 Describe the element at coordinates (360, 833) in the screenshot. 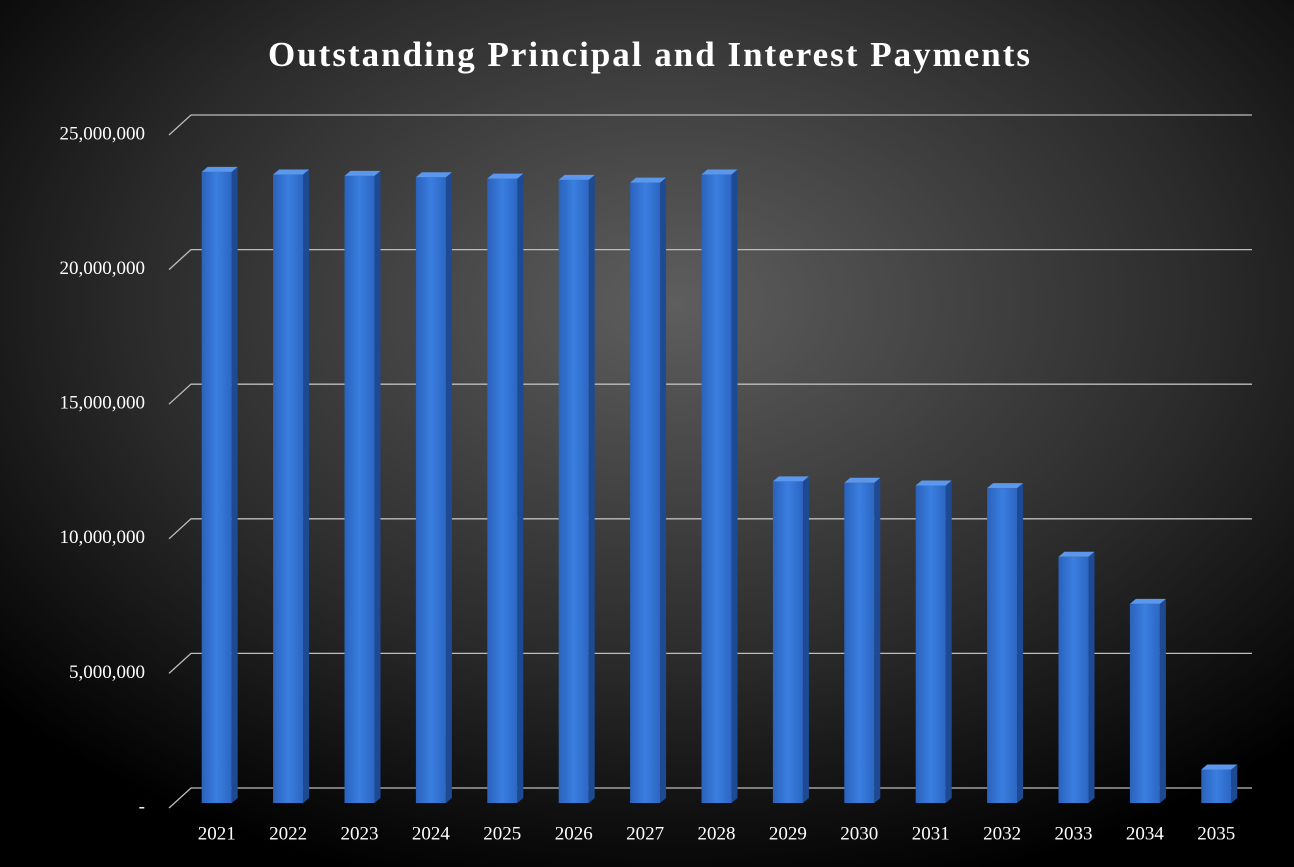

I see `x-tick-label: 2023` at that location.